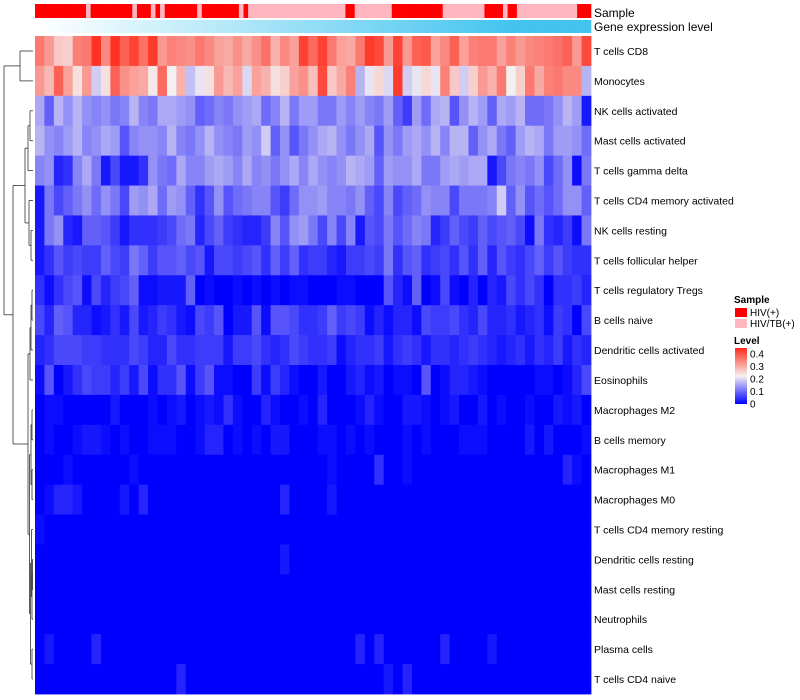 The image size is (800, 700). What do you see at coordinates (741, 323) in the screenshot?
I see `legend-swatch-hiv-tb` at bounding box center [741, 323].